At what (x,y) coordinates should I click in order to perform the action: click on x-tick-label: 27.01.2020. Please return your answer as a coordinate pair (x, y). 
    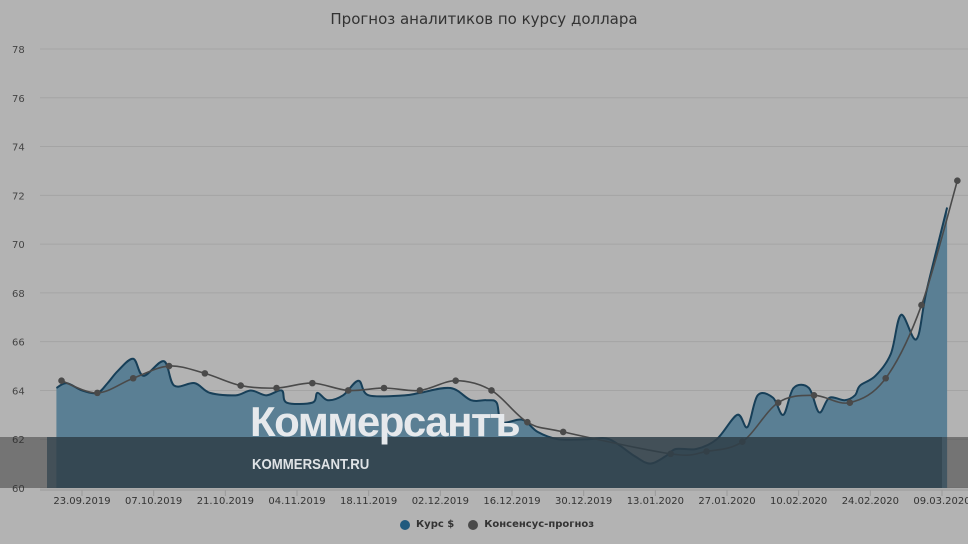
    Looking at the image, I should click on (726, 501).